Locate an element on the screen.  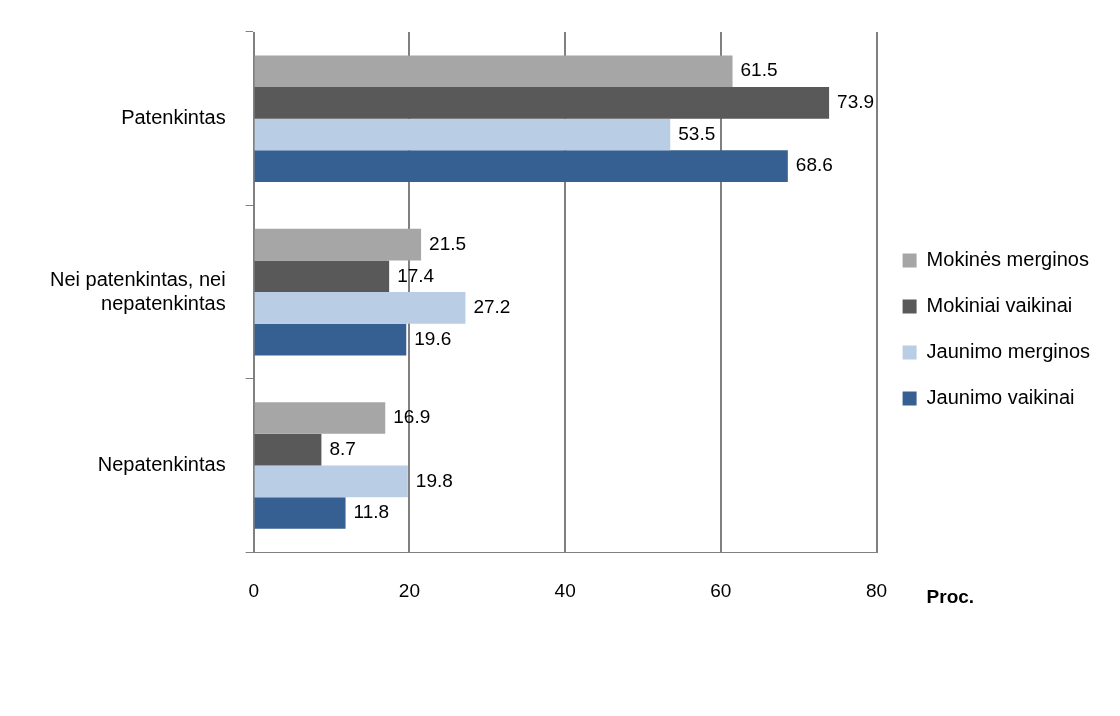
x-tick-label: 20 is located at coordinates (409, 590).